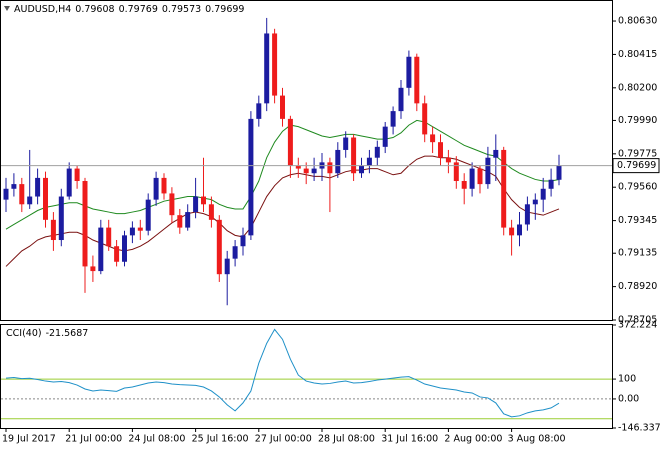  Describe the element at coordinates (637, 286) in the screenshot. I see `y-tick-label: 0.78920` at that location.